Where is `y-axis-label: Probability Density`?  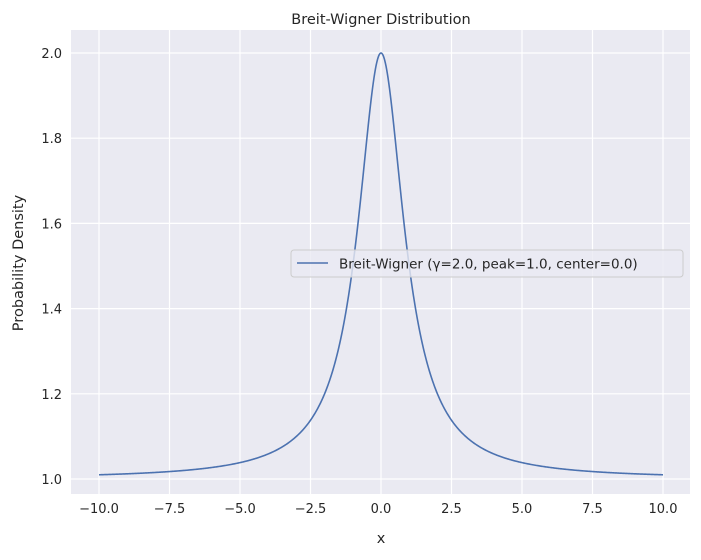
y-axis-label: Probability Density is located at coordinates (19, 262).